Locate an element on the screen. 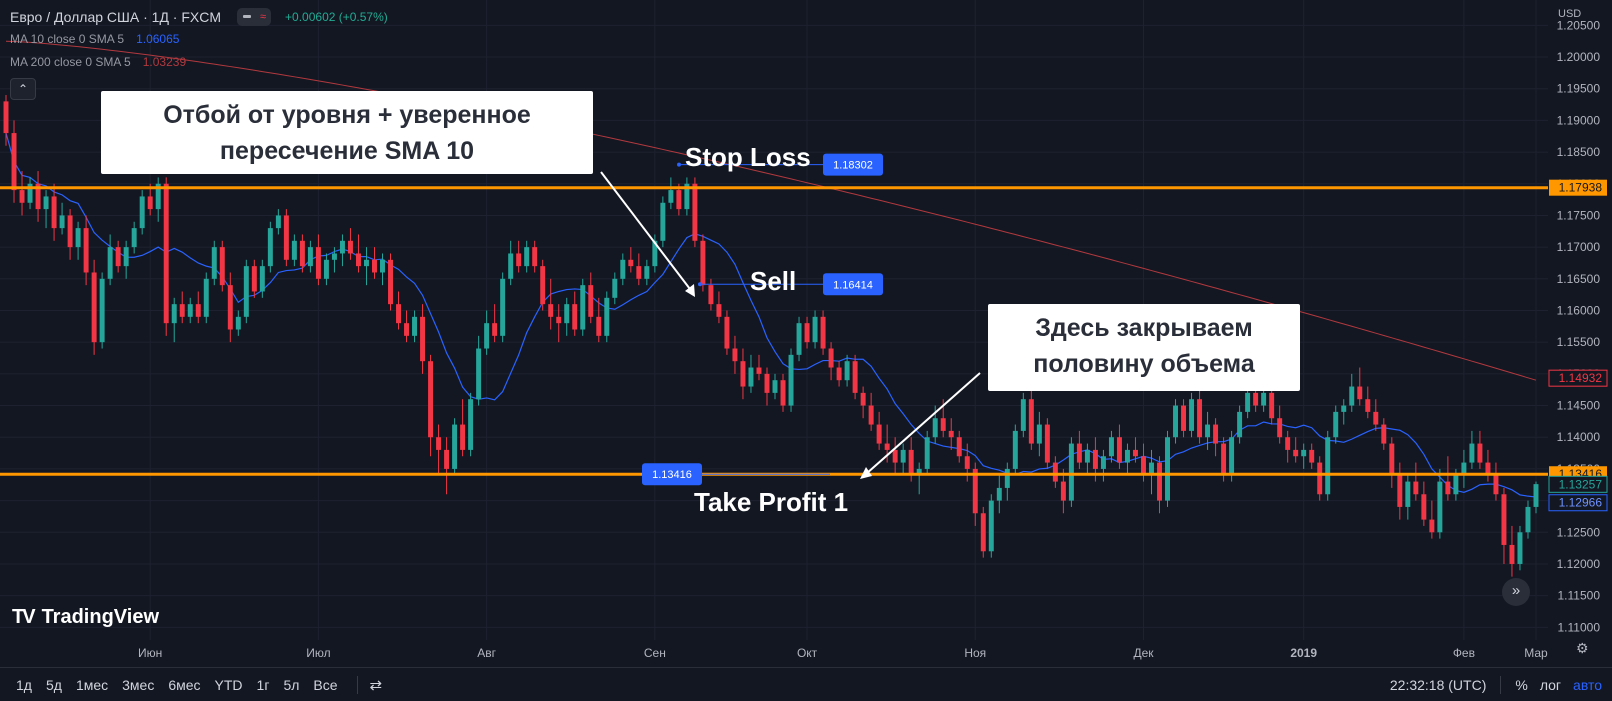 This screenshot has height=701, width=1612. ma200-legend: MA 200 close 0 SMA 5 1.03239 is located at coordinates (98, 62).